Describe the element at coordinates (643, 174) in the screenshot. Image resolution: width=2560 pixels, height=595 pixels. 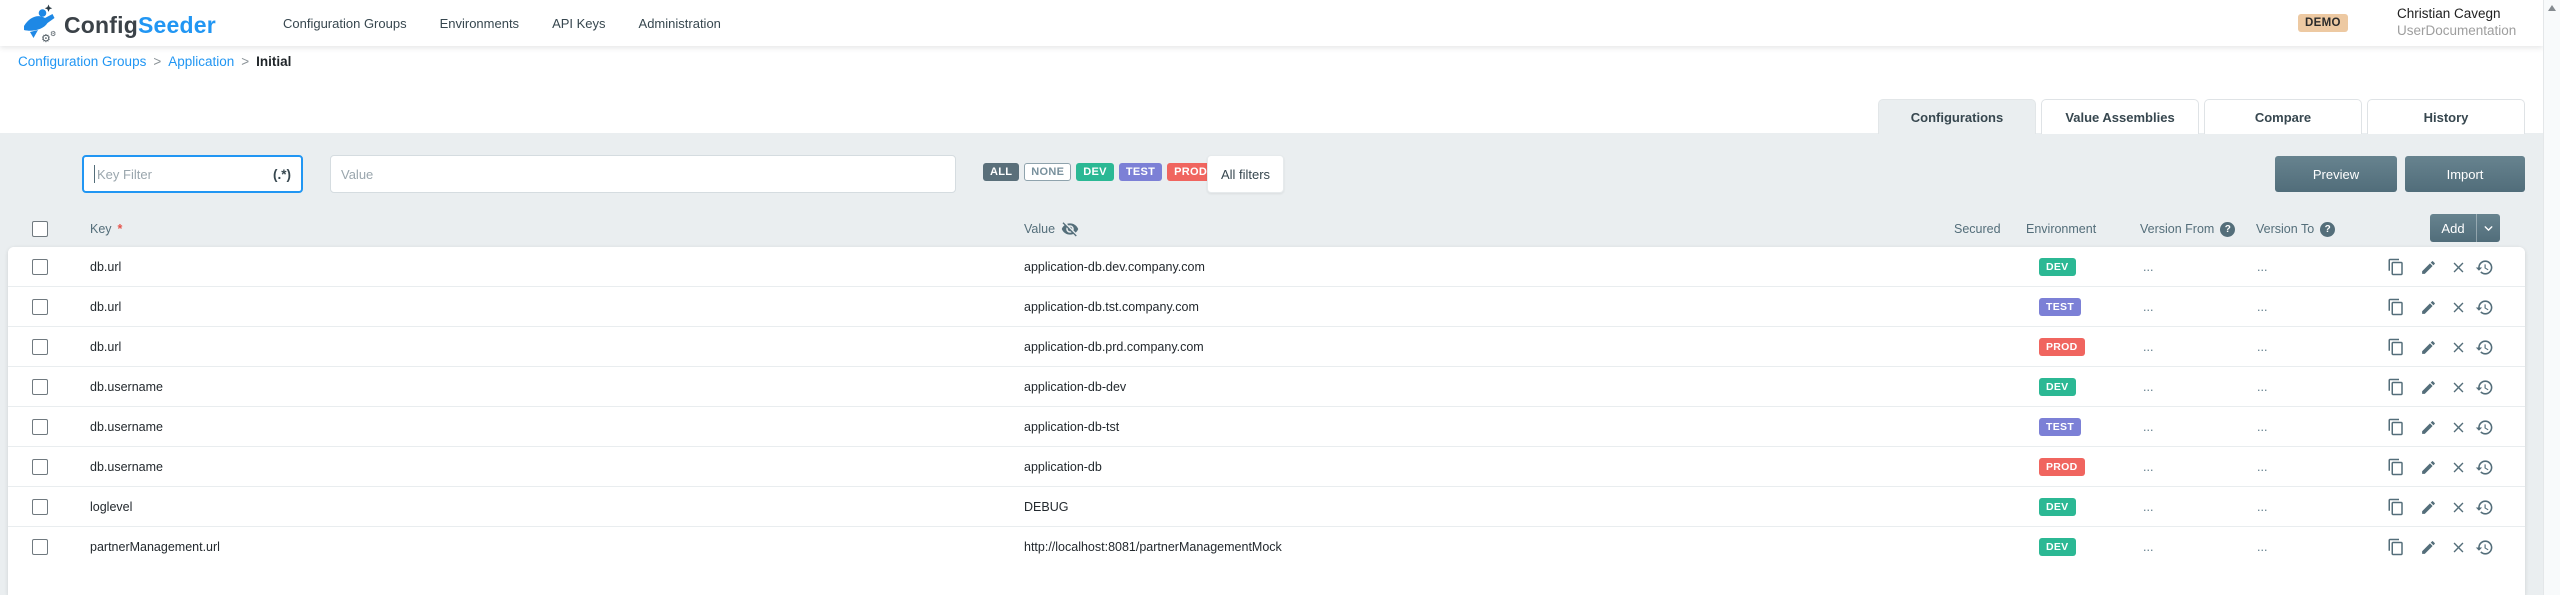
I see `value-filter-input: Value` at that location.